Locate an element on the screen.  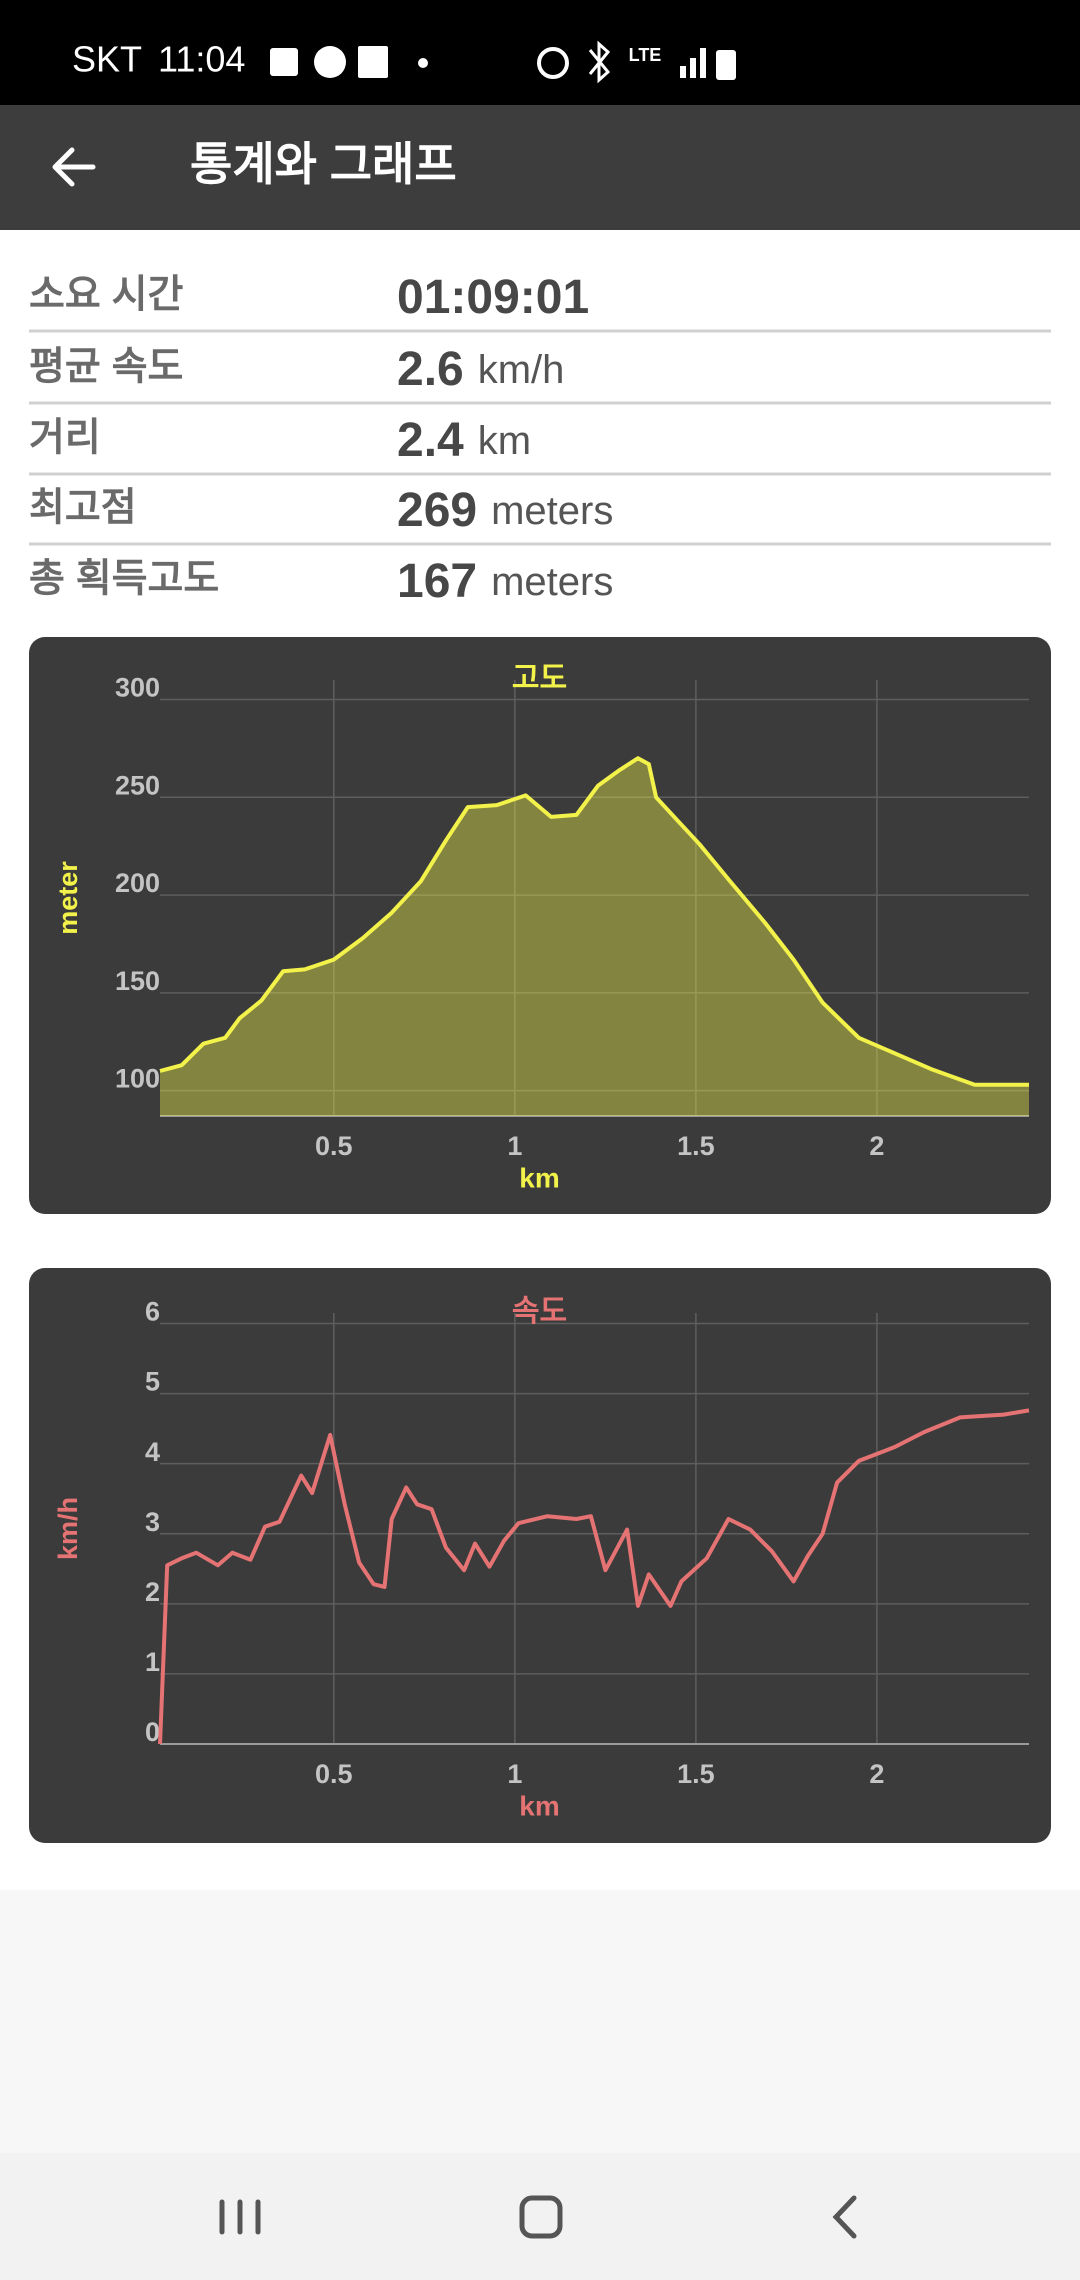
stat-value-line: 01:09:01 is located at coordinates (493, 297).